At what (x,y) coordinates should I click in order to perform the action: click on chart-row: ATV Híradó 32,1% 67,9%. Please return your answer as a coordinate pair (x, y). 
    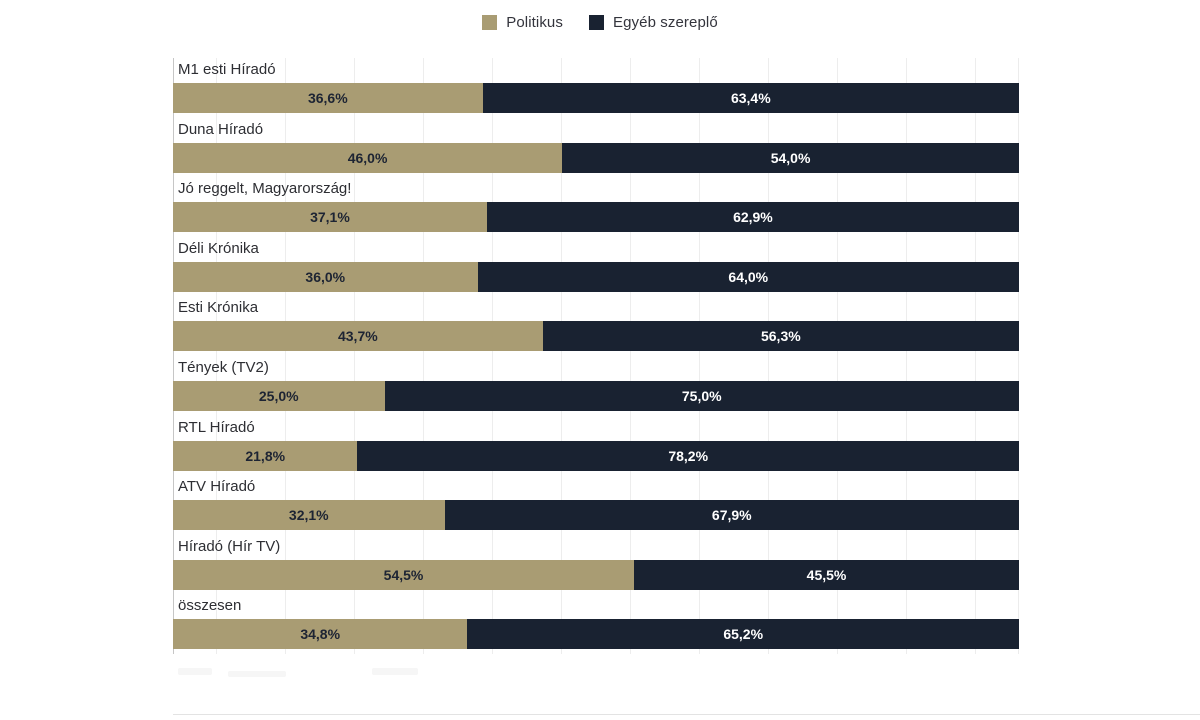
    Looking at the image, I should click on (596, 505).